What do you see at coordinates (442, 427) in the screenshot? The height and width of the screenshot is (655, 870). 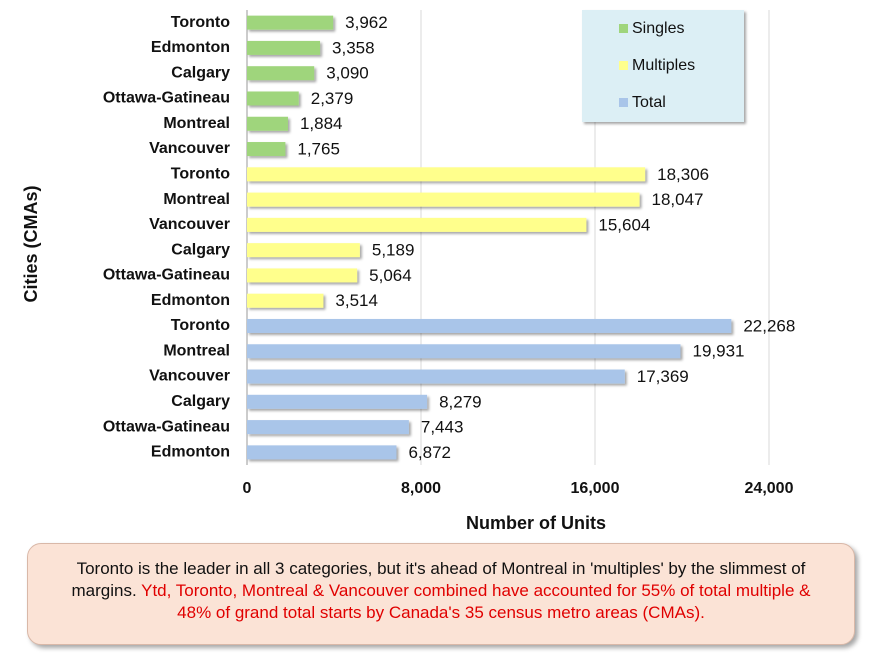 I see `data-label: 7,443` at bounding box center [442, 427].